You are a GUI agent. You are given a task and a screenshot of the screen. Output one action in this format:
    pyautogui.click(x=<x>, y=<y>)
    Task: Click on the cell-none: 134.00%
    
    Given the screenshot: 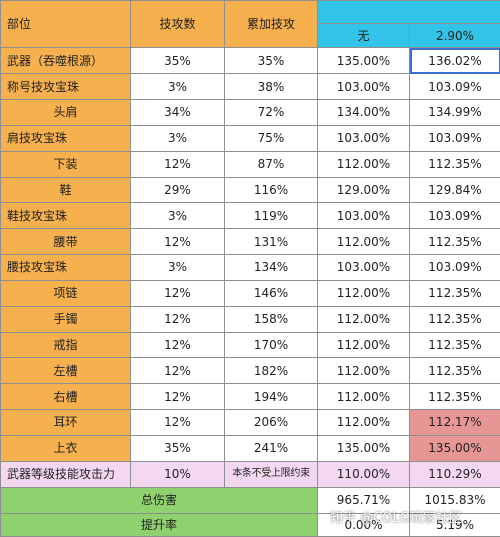 What is the action you would take?
    pyautogui.click(x=363, y=112)
    